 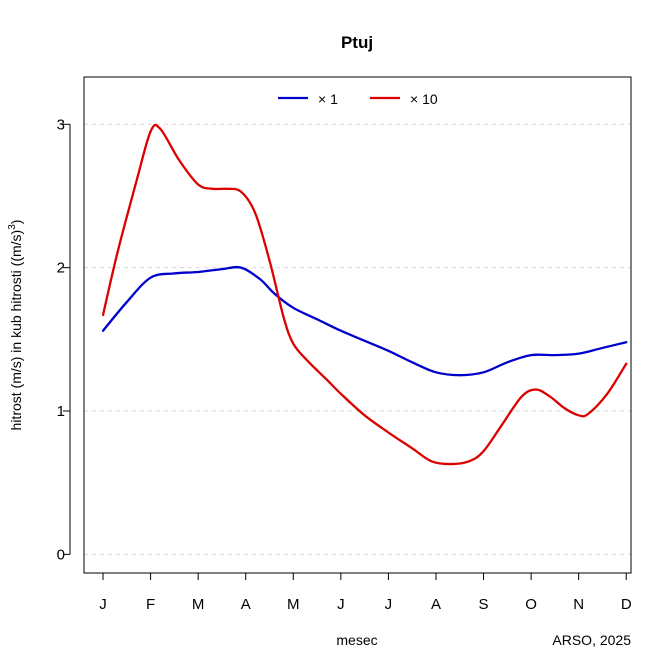 What do you see at coordinates (424, 99) in the screenshot?
I see `legend-label-x10: × 10` at bounding box center [424, 99].